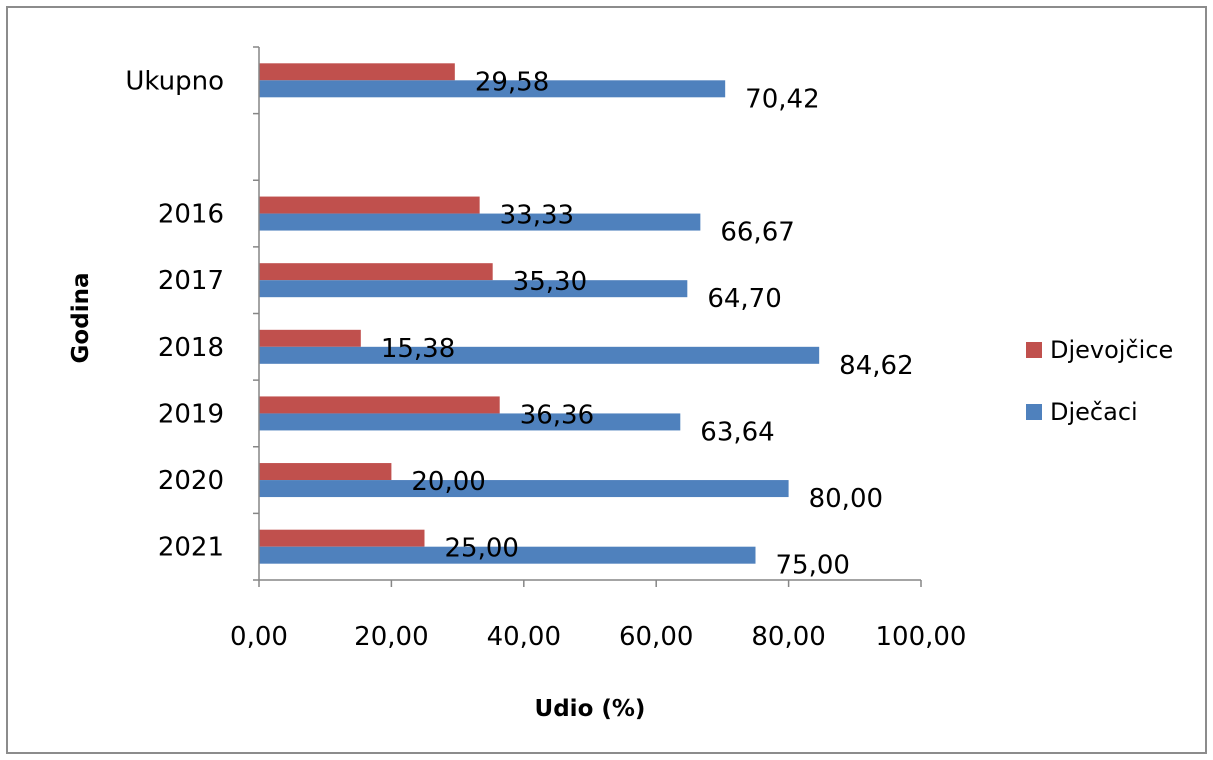 The height and width of the screenshot is (760, 1213). What do you see at coordinates (512, 82) in the screenshot?
I see `data-label: 29,58` at bounding box center [512, 82].